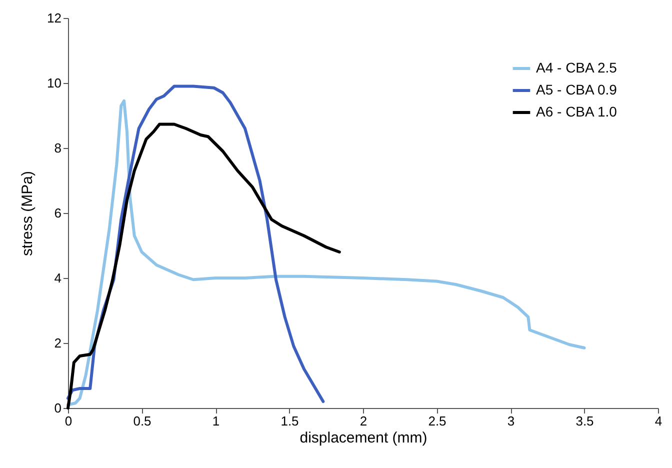  What do you see at coordinates (58, 408) in the screenshot?
I see `y-tick-label: 0` at bounding box center [58, 408].